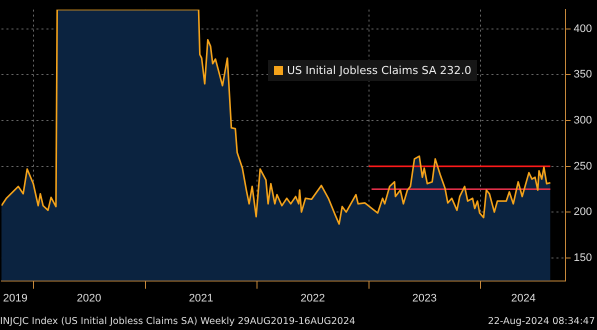 This screenshot has width=597, height=330. What do you see at coordinates (541, 321) in the screenshot?
I see `text: 22-Aug-2024 08:34:47` at bounding box center [541, 321].